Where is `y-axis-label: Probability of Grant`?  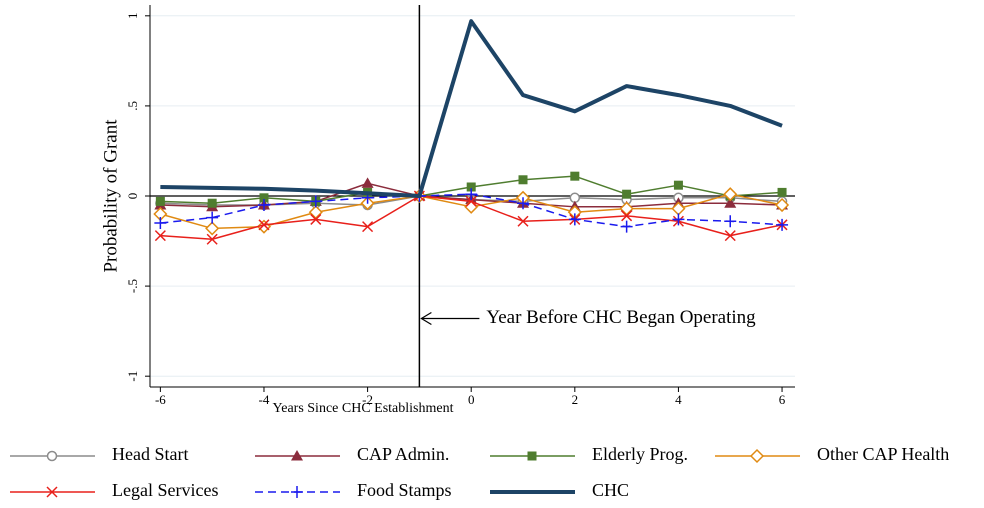 y-axis-label: Probability of Grant is located at coordinates (110, 196).